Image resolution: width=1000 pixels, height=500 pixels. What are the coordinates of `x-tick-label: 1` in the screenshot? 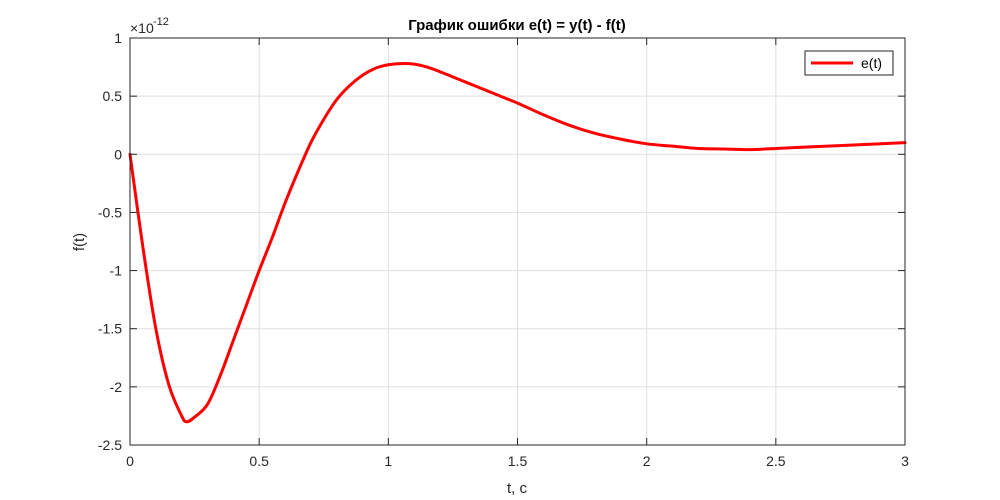 It's located at (388, 461).